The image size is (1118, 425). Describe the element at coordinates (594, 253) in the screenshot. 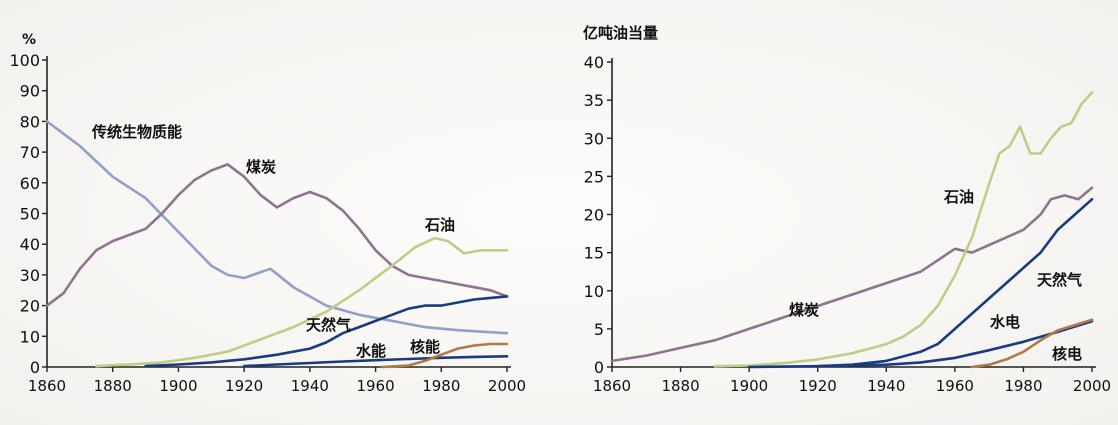

I see `y-tick-label: 15` at that location.